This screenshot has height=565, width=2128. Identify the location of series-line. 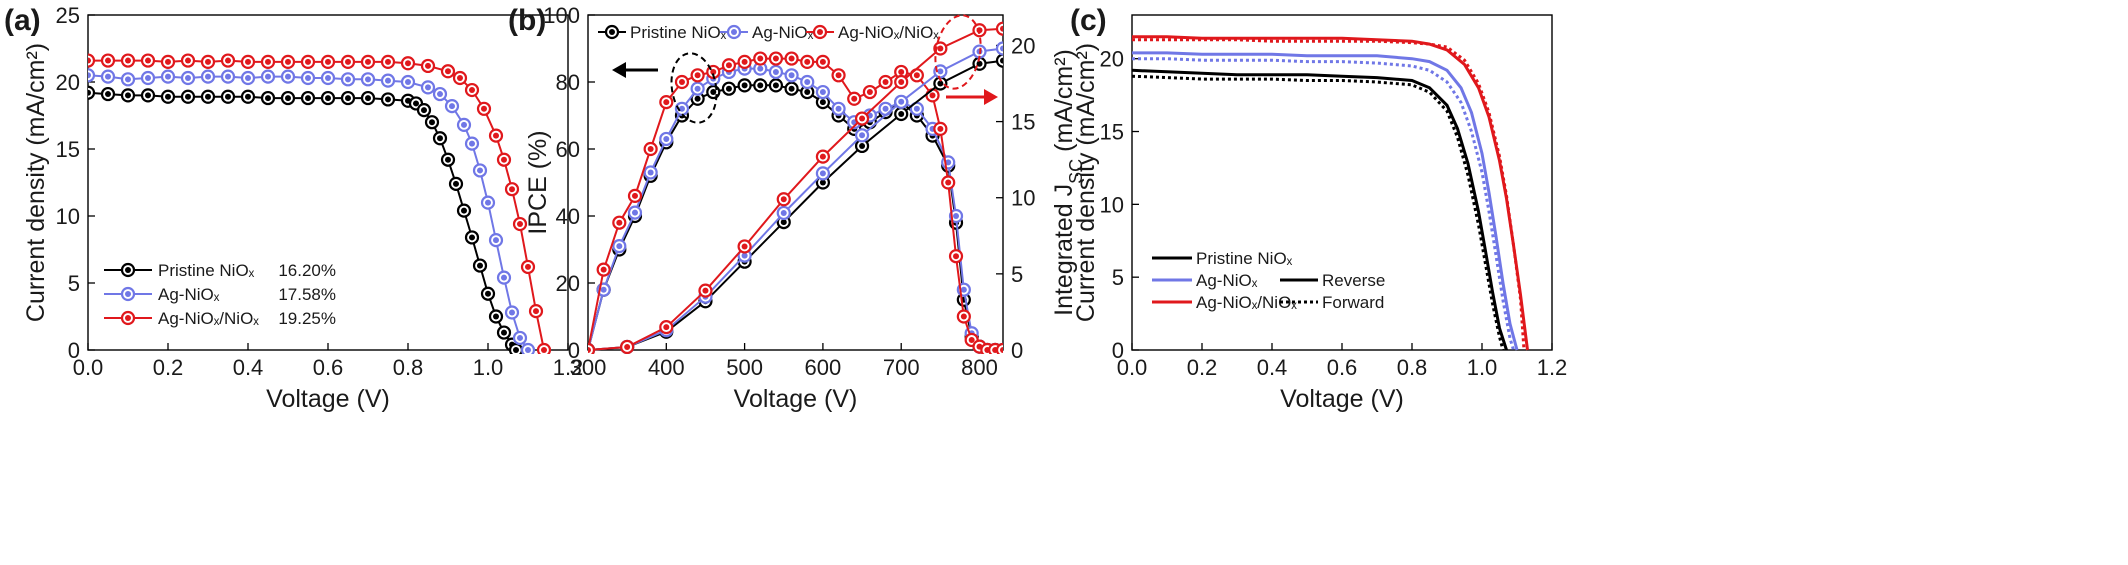
(795, 204).